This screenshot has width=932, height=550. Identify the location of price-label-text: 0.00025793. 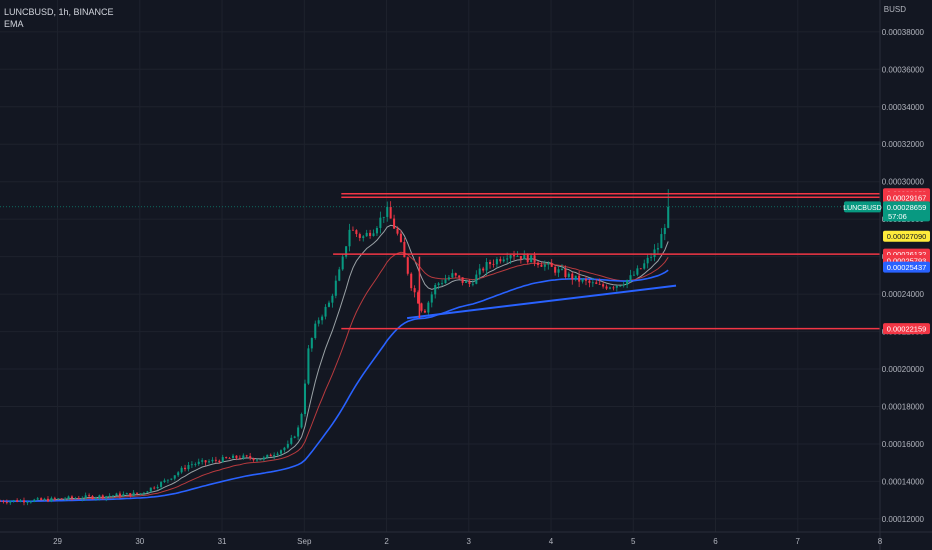
(907, 261).